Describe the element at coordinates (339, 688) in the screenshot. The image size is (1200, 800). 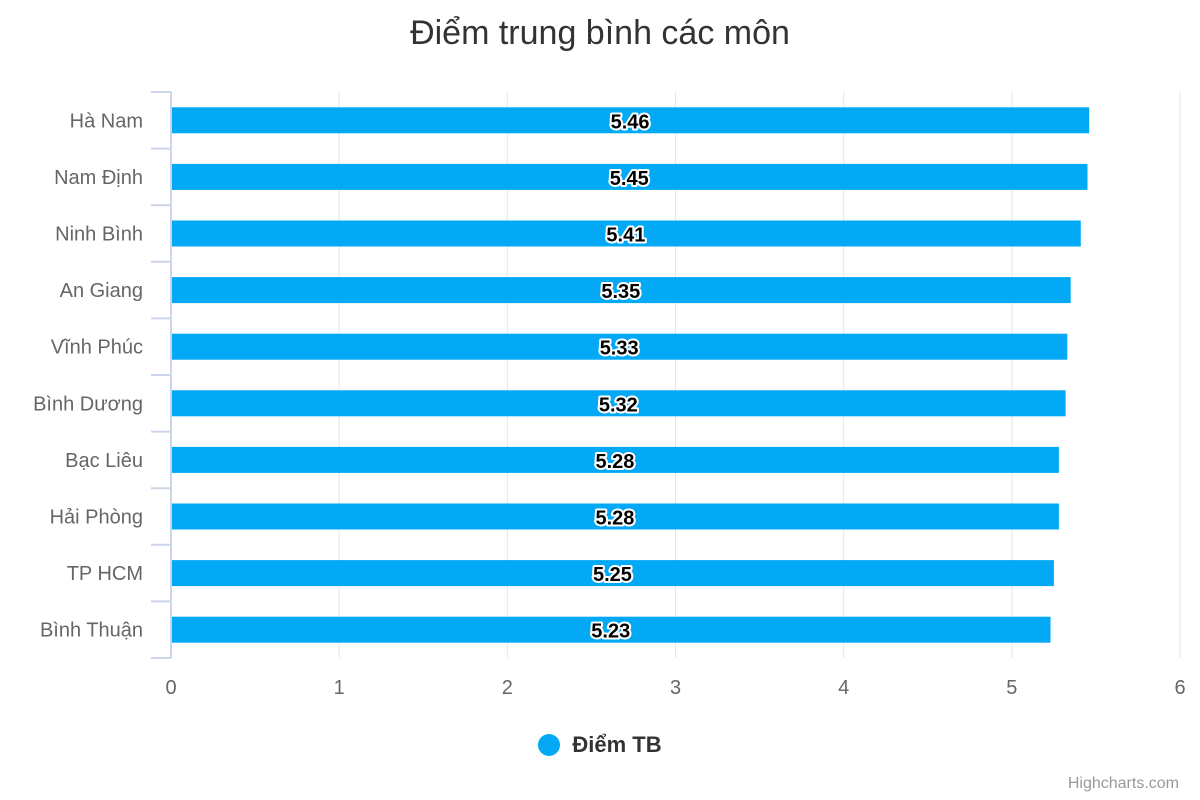
I see `x-tick-label: 1` at that location.